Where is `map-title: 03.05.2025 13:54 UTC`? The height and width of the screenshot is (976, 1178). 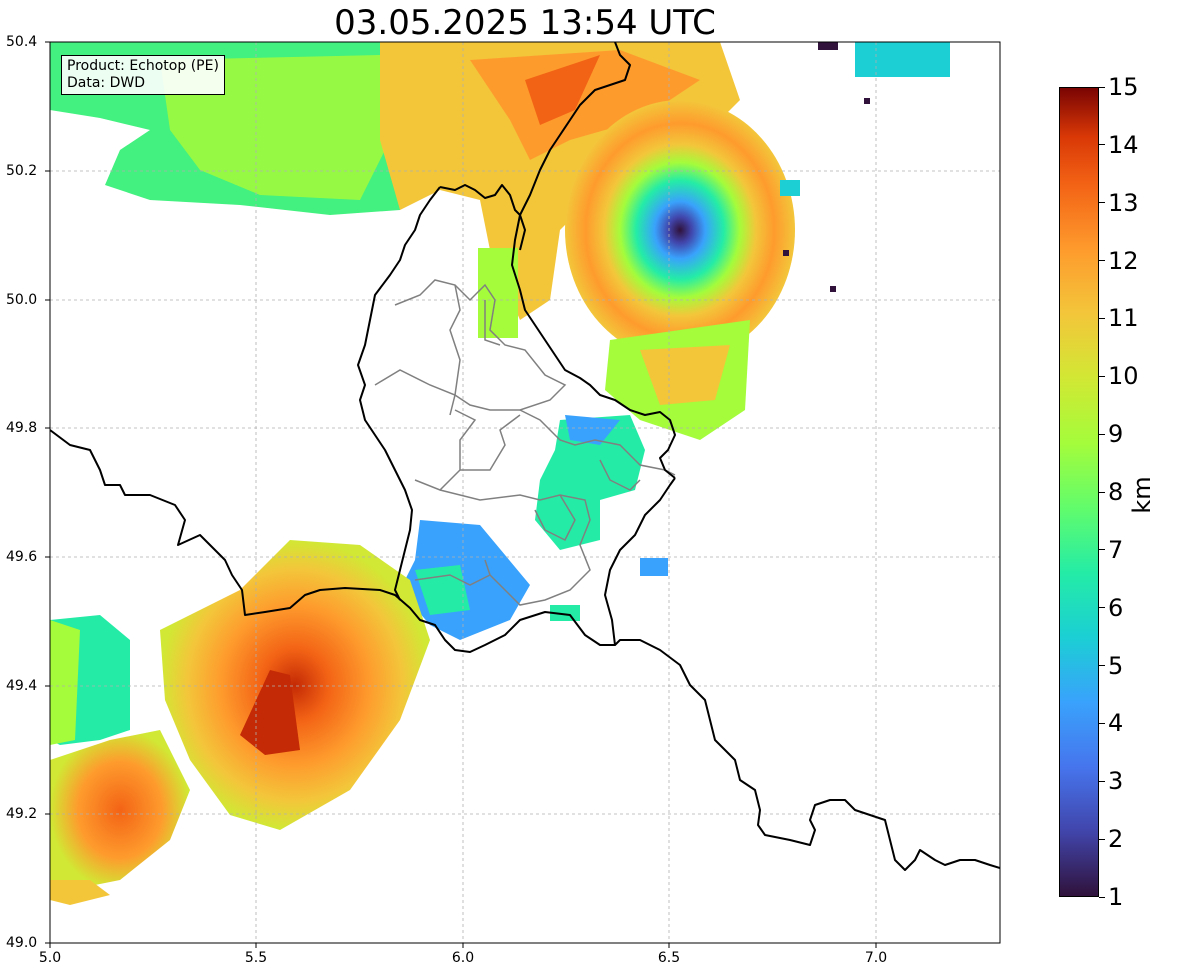
map-title: 03.05.2025 13:54 UTC is located at coordinates (525, 23).